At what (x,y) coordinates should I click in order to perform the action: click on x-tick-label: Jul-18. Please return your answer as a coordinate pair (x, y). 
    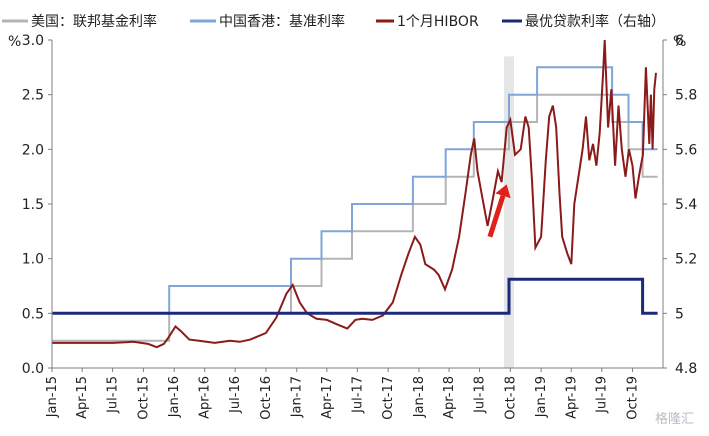
    Looking at the image, I should click on (480, 395).